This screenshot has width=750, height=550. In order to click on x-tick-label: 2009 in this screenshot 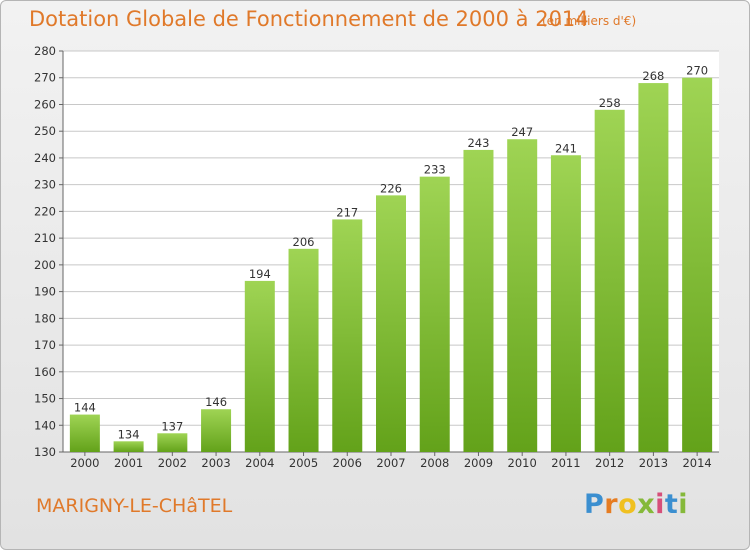, I will do `click(478, 463)`.